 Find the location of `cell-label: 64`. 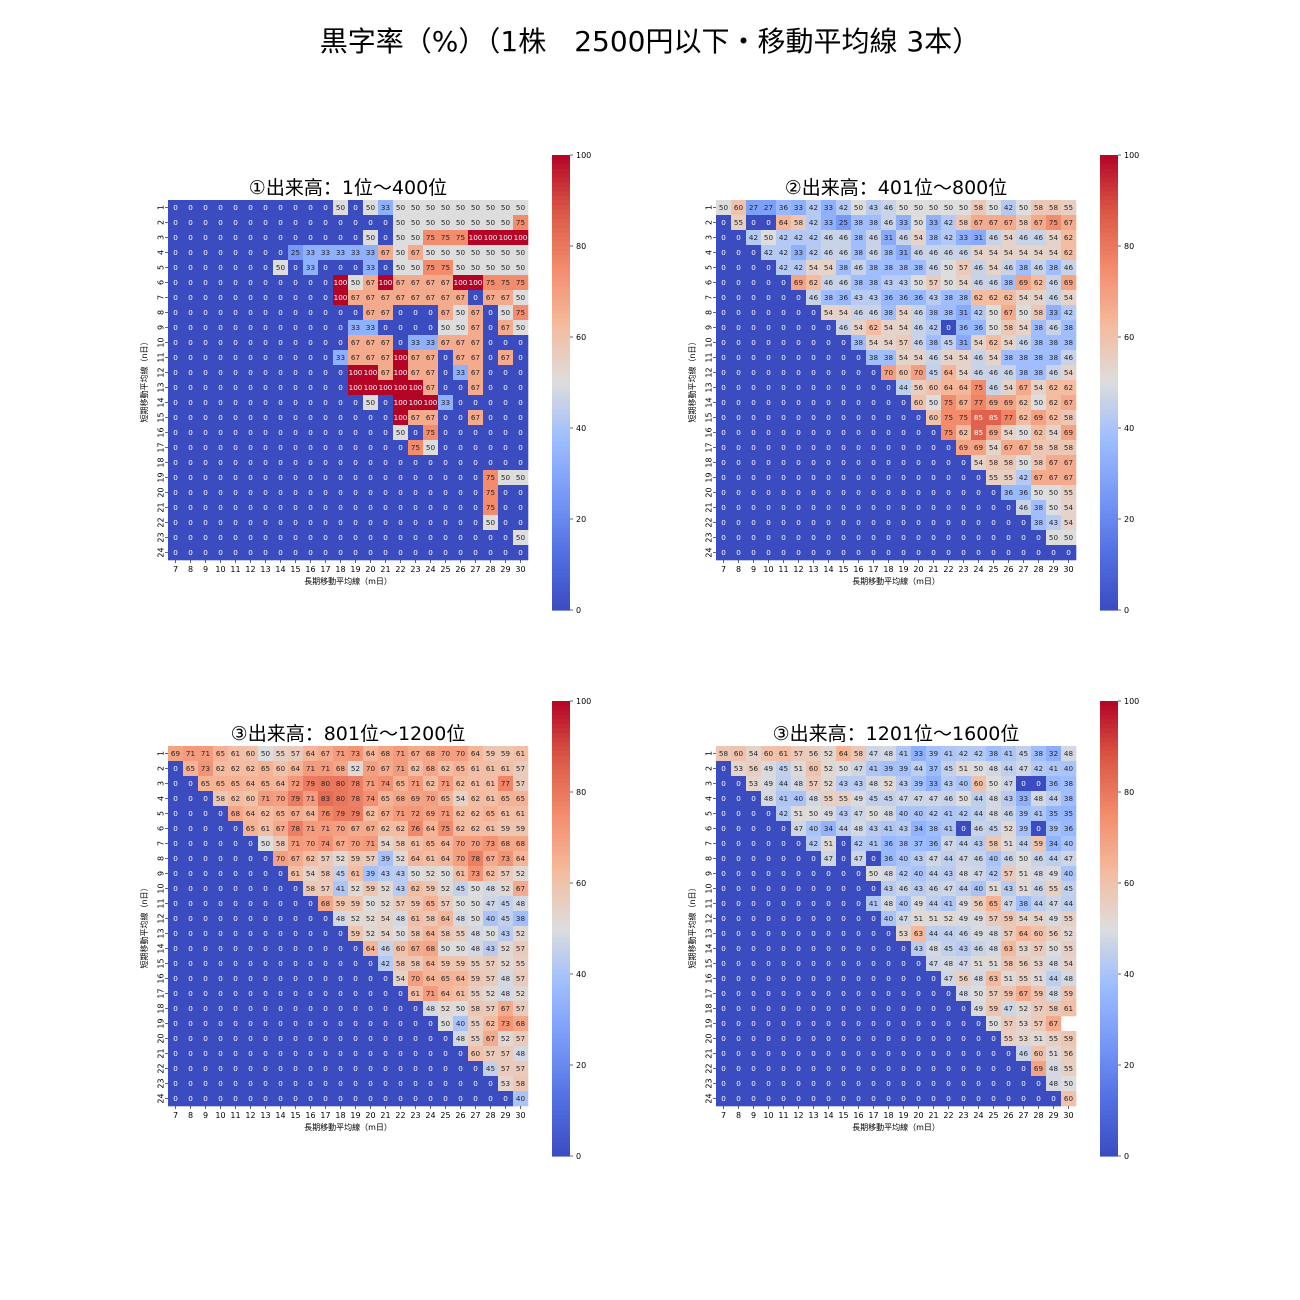

cell-label: 64 is located at coordinates (844, 753).